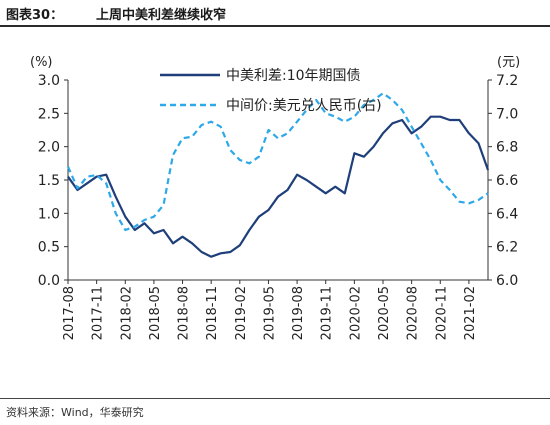  What do you see at coordinates (507, 148) in the screenshot?
I see `right-tick-label: 6.8` at bounding box center [507, 148].